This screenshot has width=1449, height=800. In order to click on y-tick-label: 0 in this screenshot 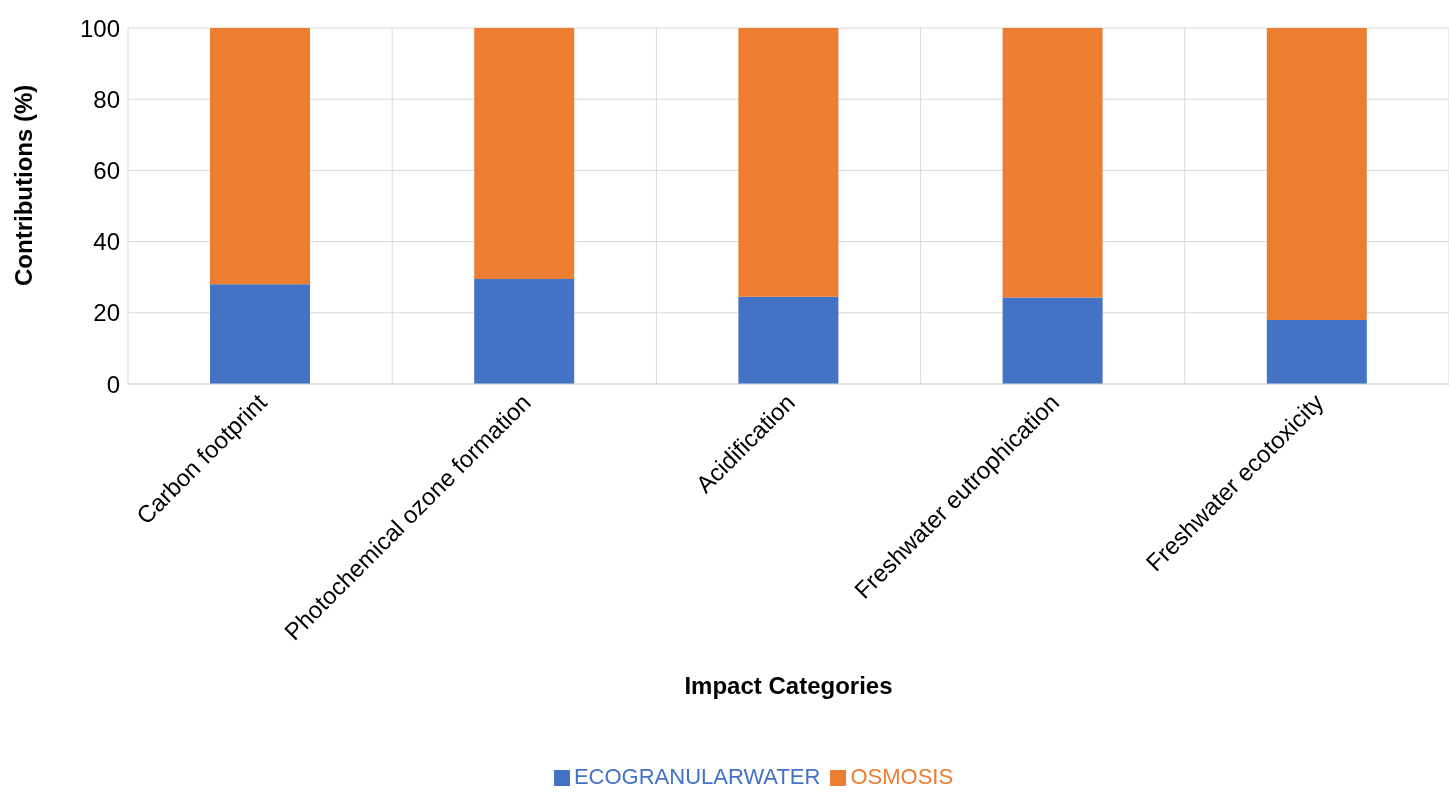, I will do `click(113, 384)`.